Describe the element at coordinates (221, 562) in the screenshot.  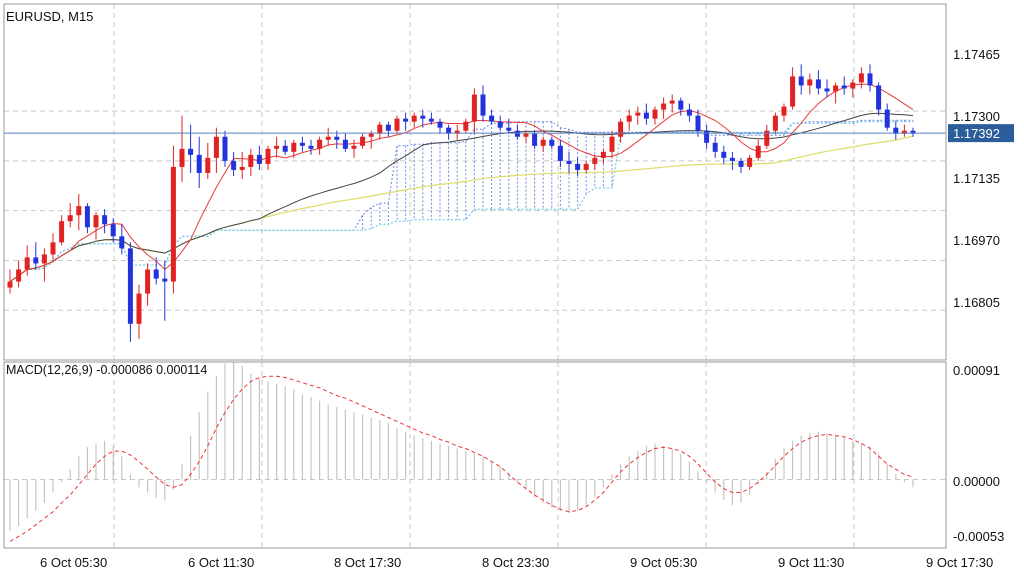
I see `time-tick: 6 Oct 11:30` at that location.